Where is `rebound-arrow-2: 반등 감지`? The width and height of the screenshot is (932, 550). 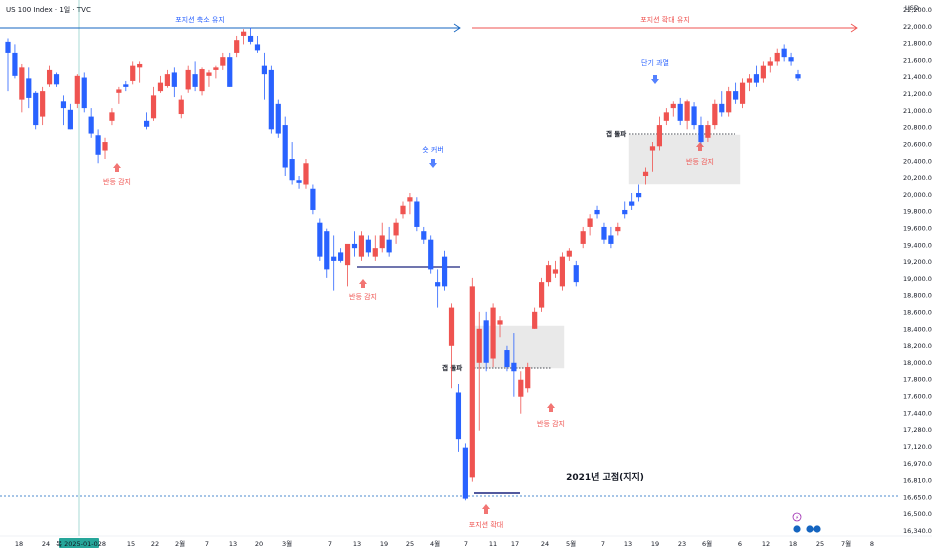
rebound-arrow-2: 반등 감지 is located at coordinates (363, 290).